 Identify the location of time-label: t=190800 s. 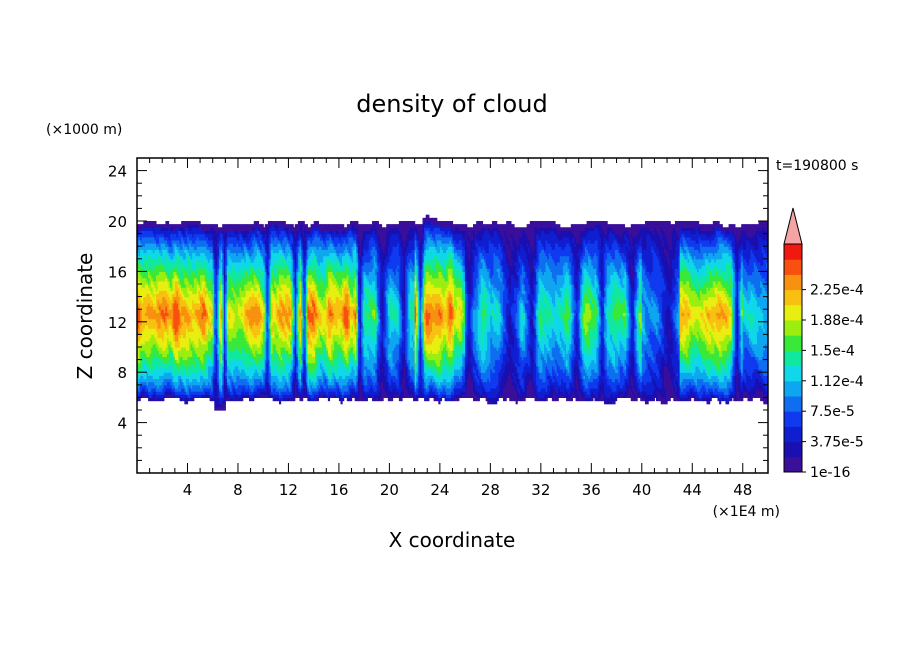
(817, 166).